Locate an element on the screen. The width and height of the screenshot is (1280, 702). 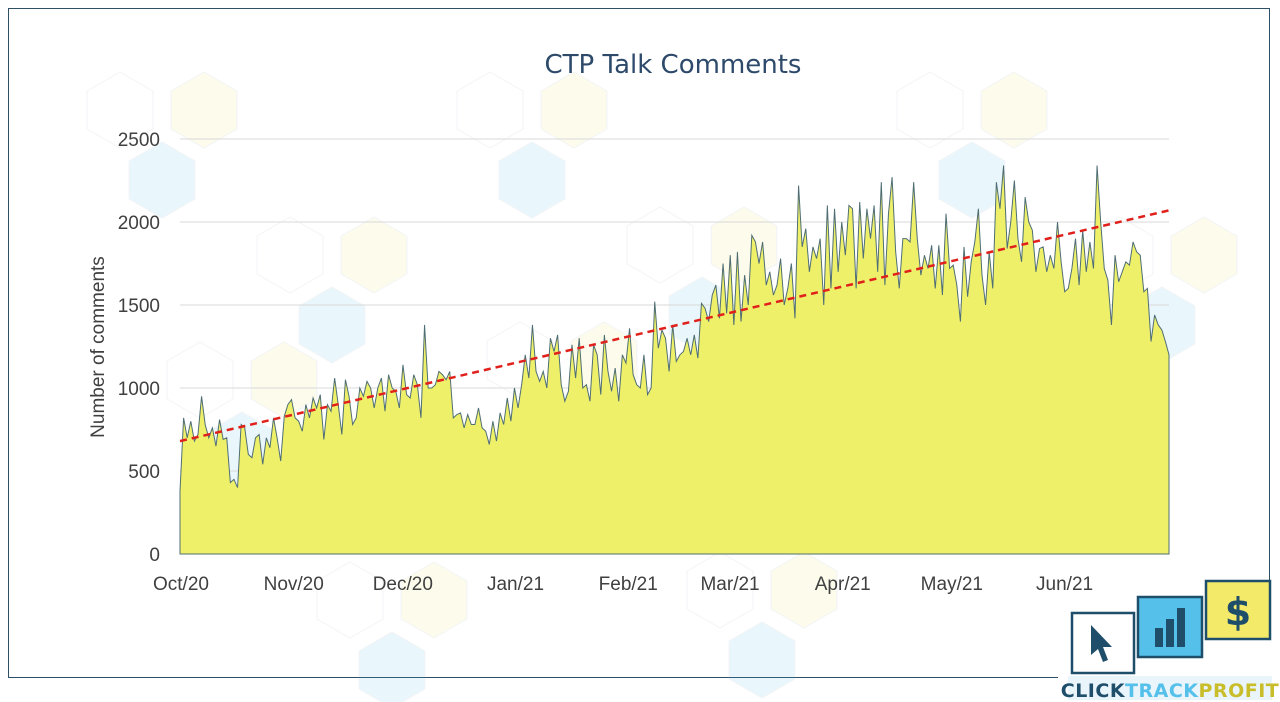
brand-wordmark: CLICKTRACKPROFIT is located at coordinates (1170, 691).